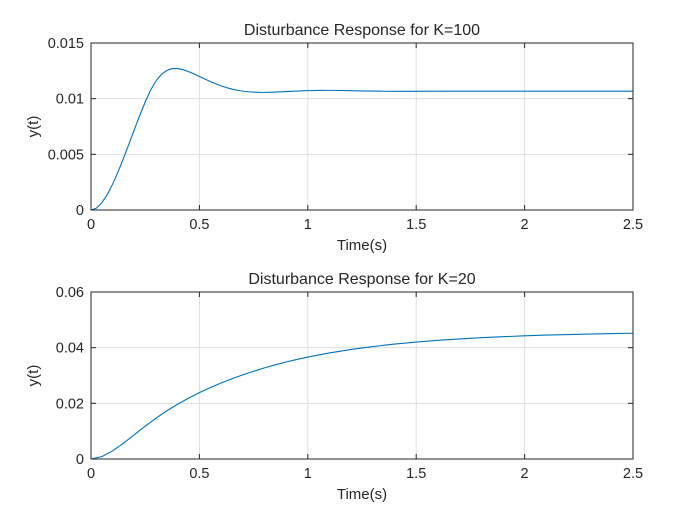 The image size is (700, 525). Describe the element at coordinates (70, 349) in the screenshot. I see `bottom-subplot-y-tick-label: 0.04` at that location.